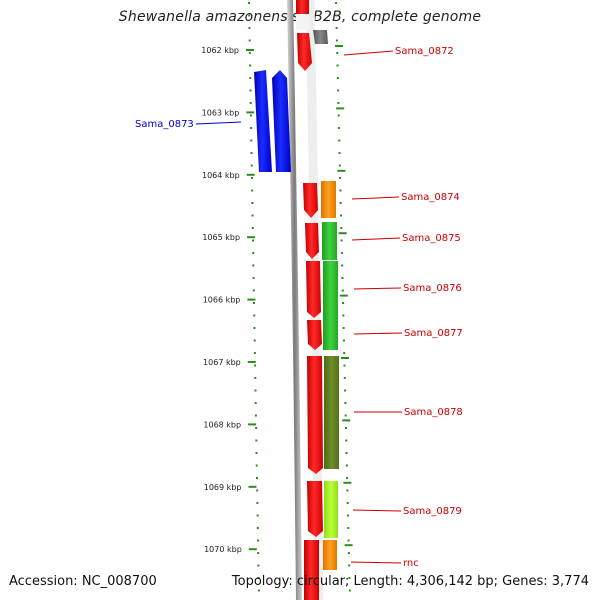  I want to click on gene-label-rnc: rnc, so click(411, 563).